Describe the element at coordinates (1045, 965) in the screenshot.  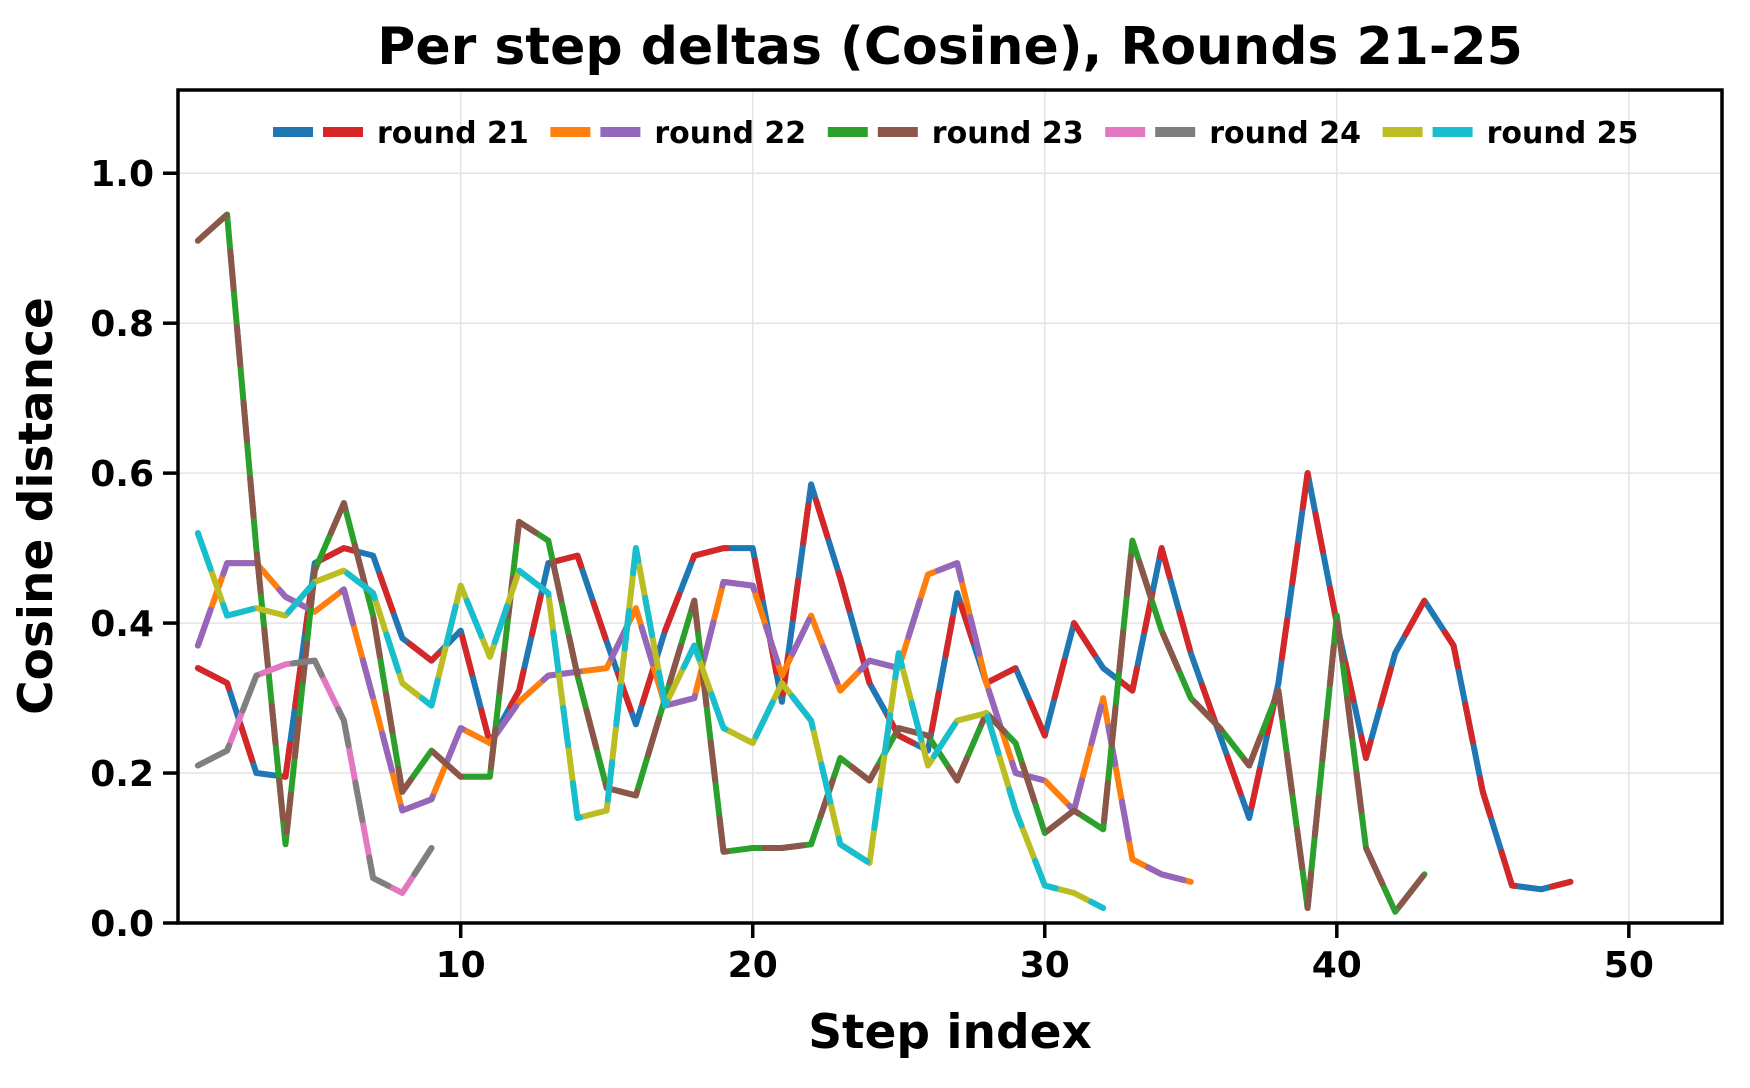
I see `x-tick-label: 30` at that location.